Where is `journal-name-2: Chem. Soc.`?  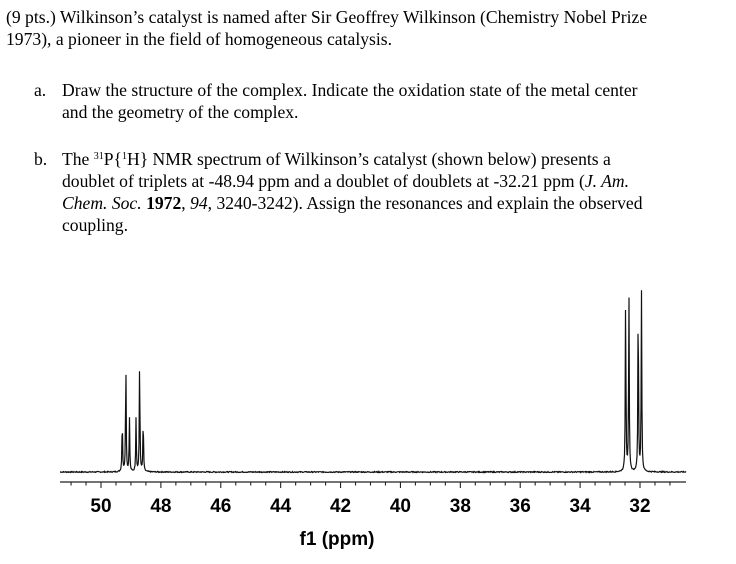
journal-name-2: Chem. Soc. is located at coordinates (102, 203).